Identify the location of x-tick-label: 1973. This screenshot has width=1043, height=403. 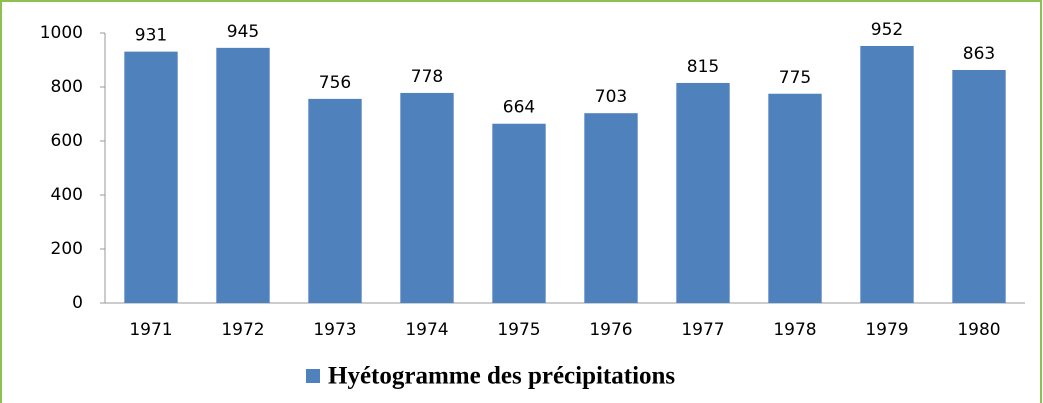
(334, 330).